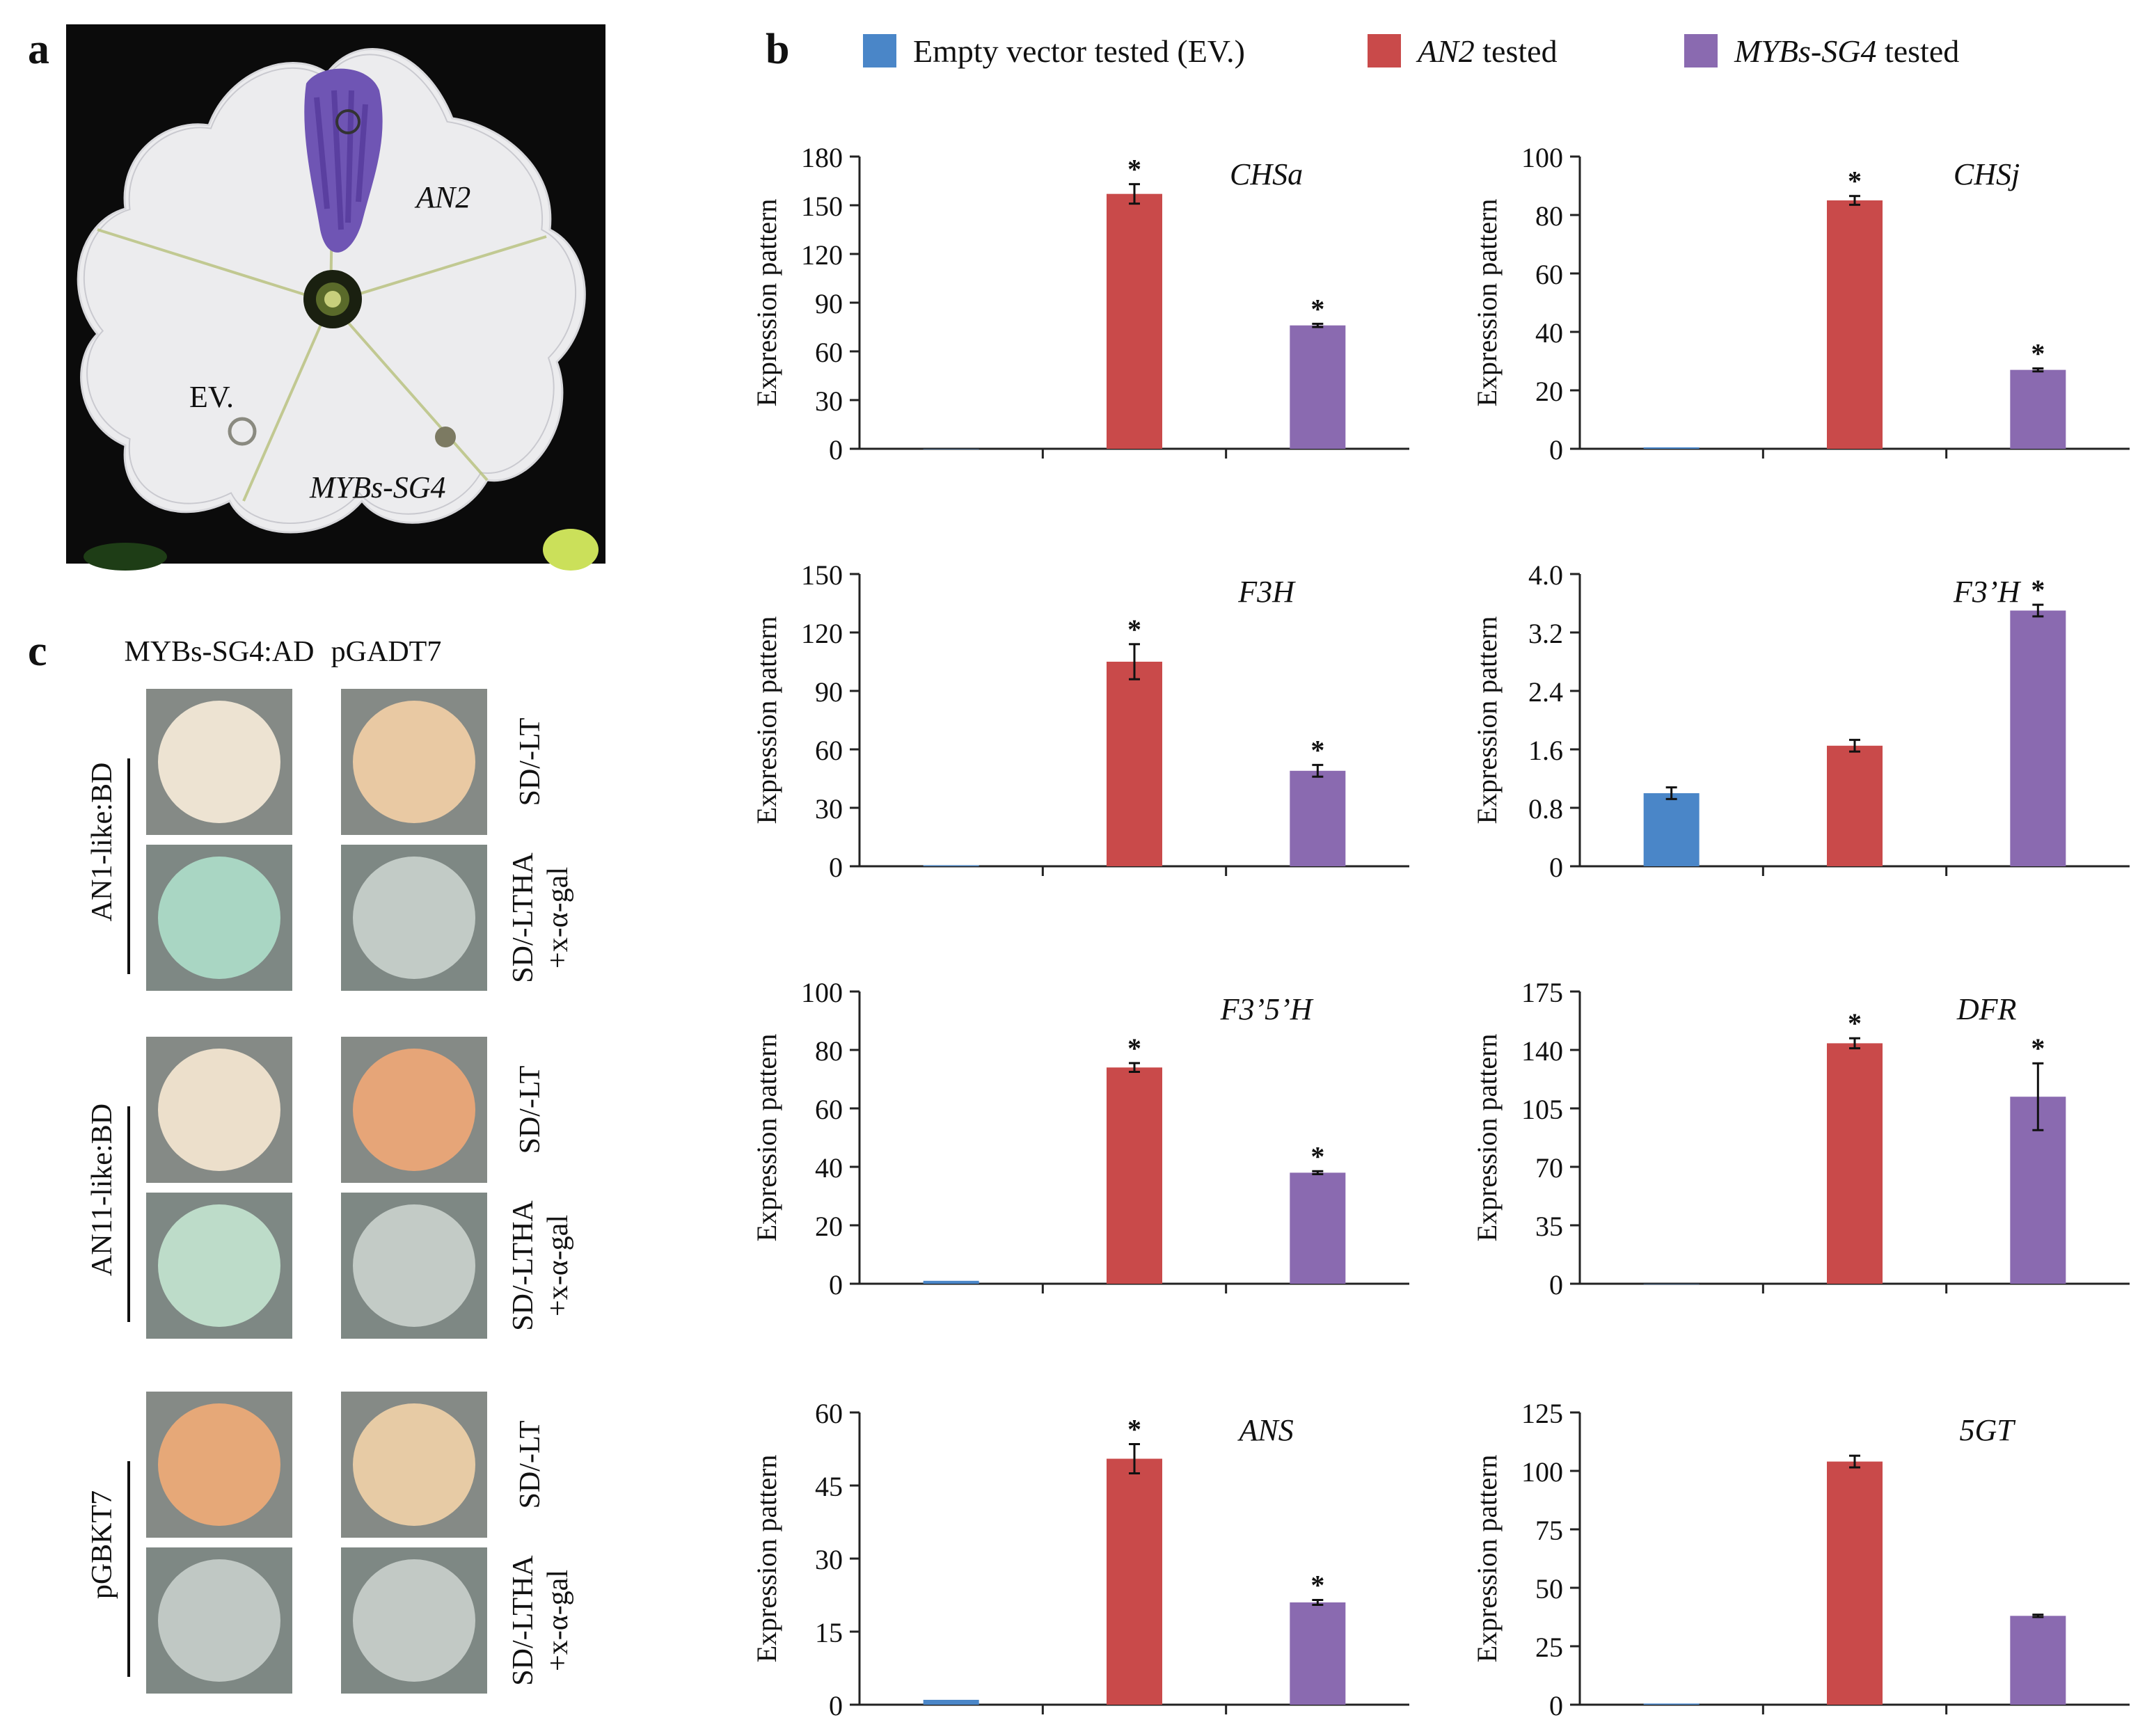 The height and width of the screenshot is (1736, 2131). What do you see at coordinates (1549, 1168) in the screenshot?
I see `y-tick-label: 70` at bounding box center [1549, 1168].